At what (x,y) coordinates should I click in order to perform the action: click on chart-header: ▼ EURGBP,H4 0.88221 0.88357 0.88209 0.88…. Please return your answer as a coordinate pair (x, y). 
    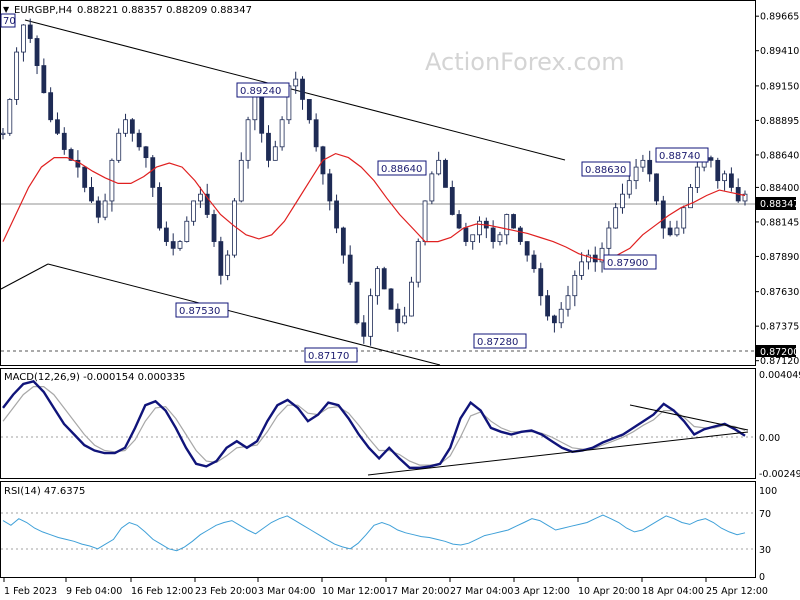
    Looking at the image, I should click on (127, 10).